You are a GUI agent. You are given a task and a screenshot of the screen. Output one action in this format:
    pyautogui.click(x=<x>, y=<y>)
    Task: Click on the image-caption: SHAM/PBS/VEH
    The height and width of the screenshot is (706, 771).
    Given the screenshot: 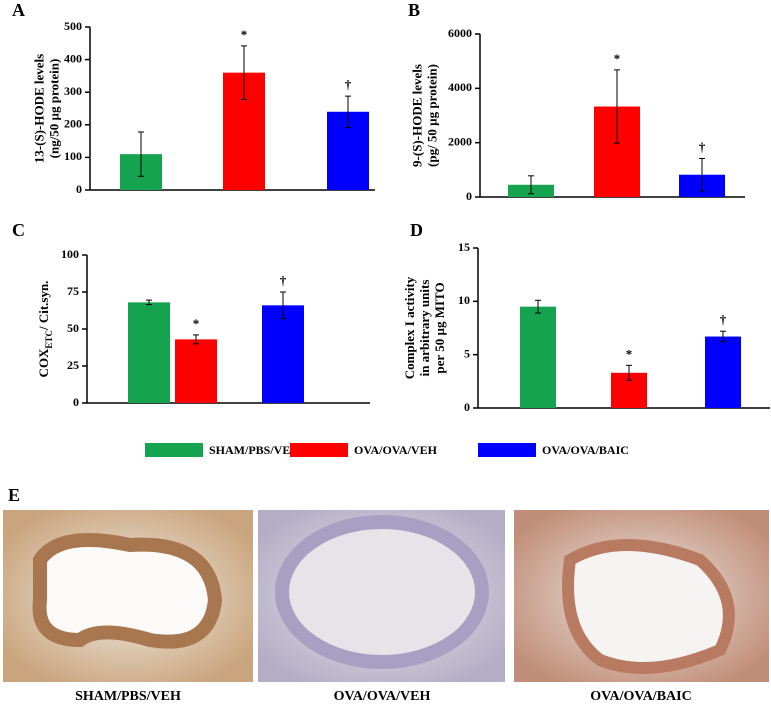 What is the action you would take?
    pyautogui.click(x=128, y=696)
    